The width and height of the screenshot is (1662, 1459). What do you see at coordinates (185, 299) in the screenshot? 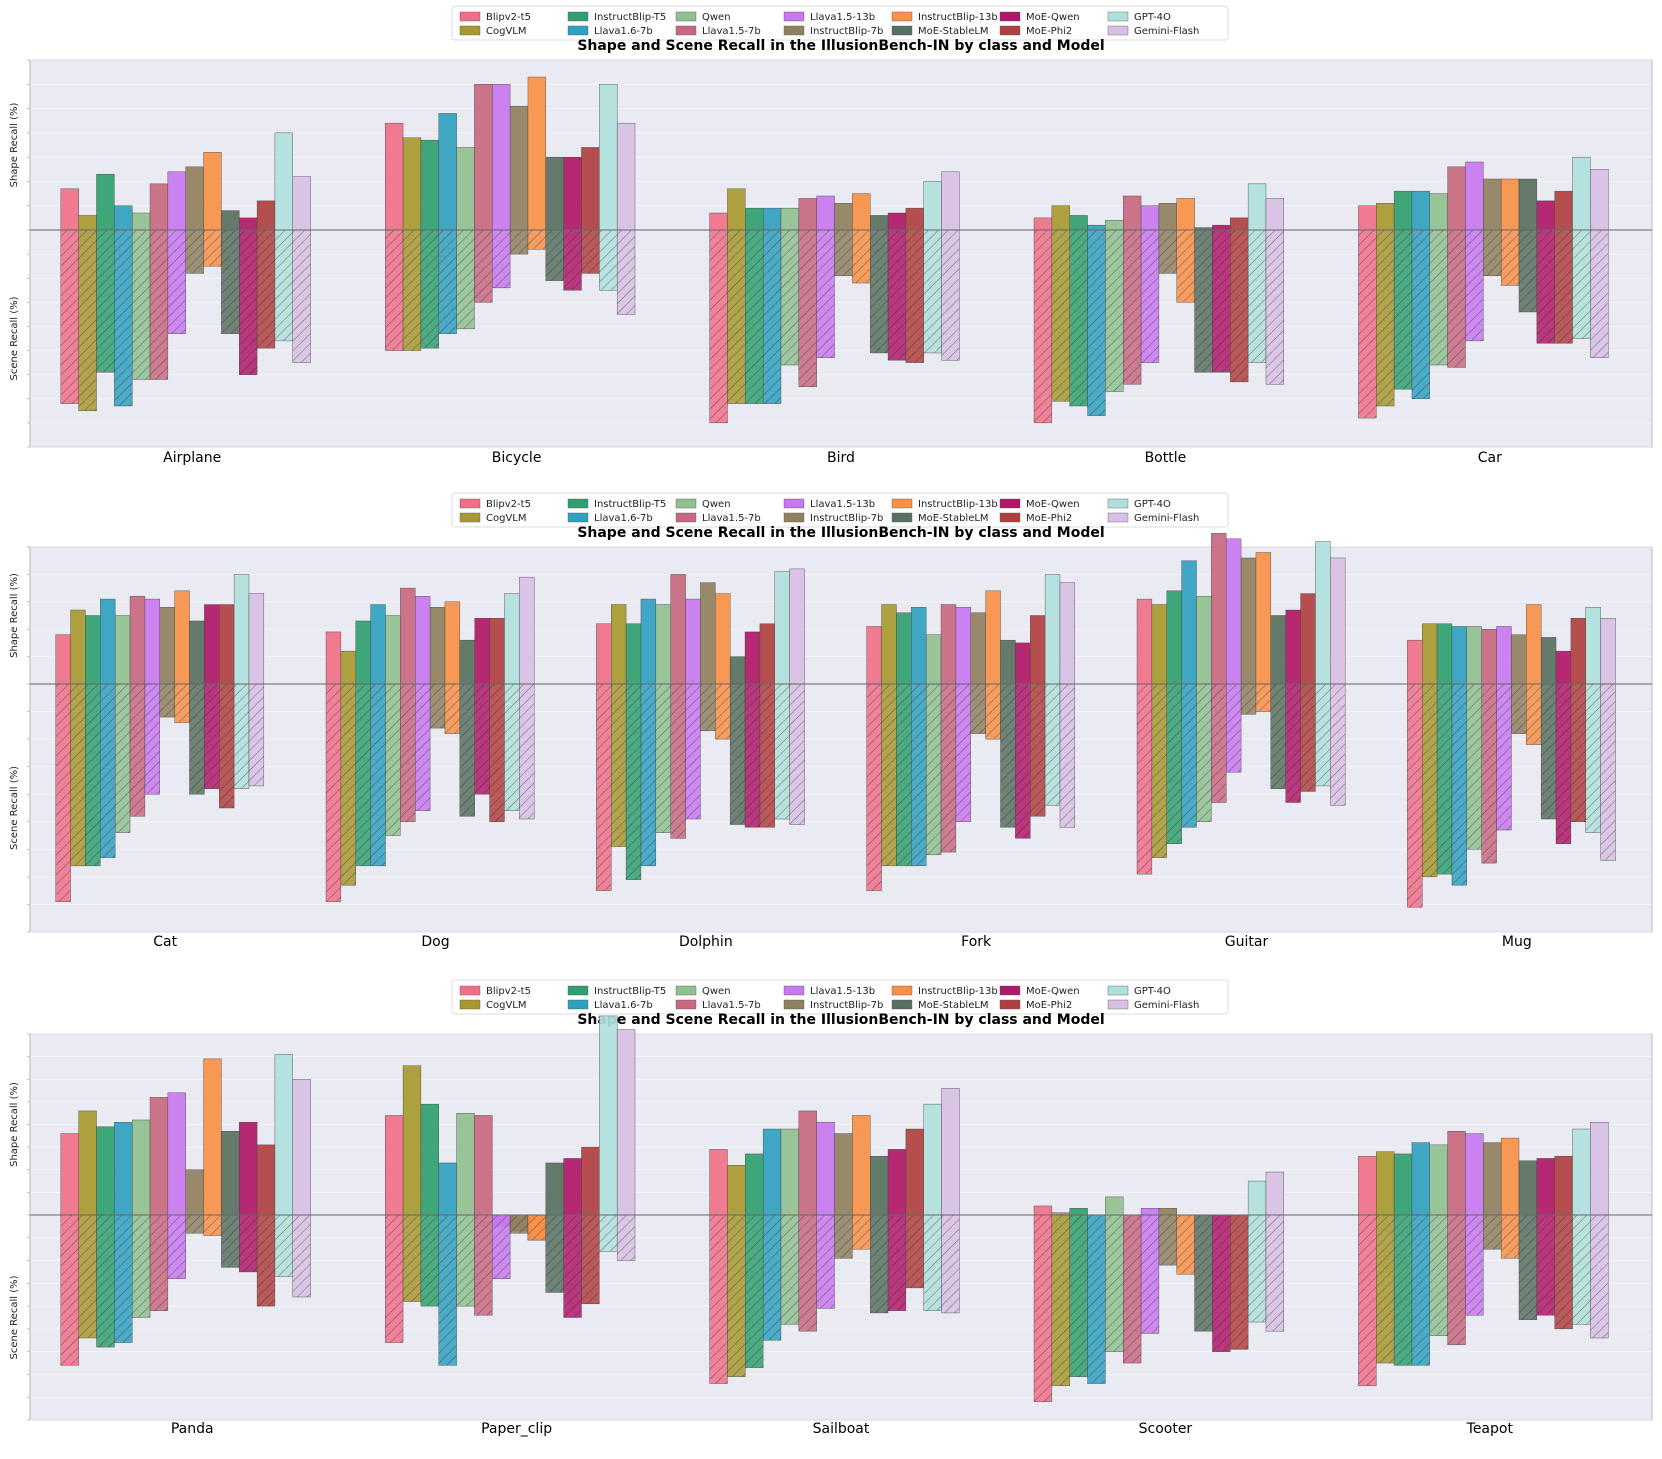
I see `category-group: Airplane` at bounding box center [185, 299].